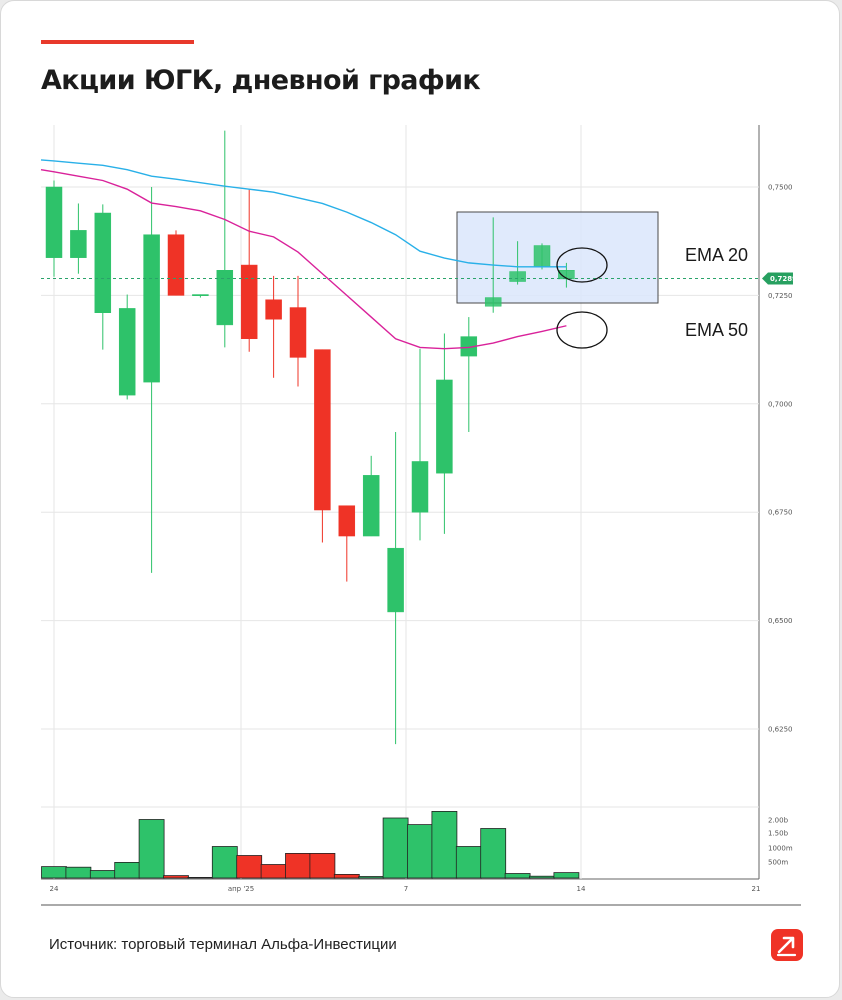 This screenshot has height=1000, width=842. I want to click on y-tick-label: 0,6750, so click(780, 513).